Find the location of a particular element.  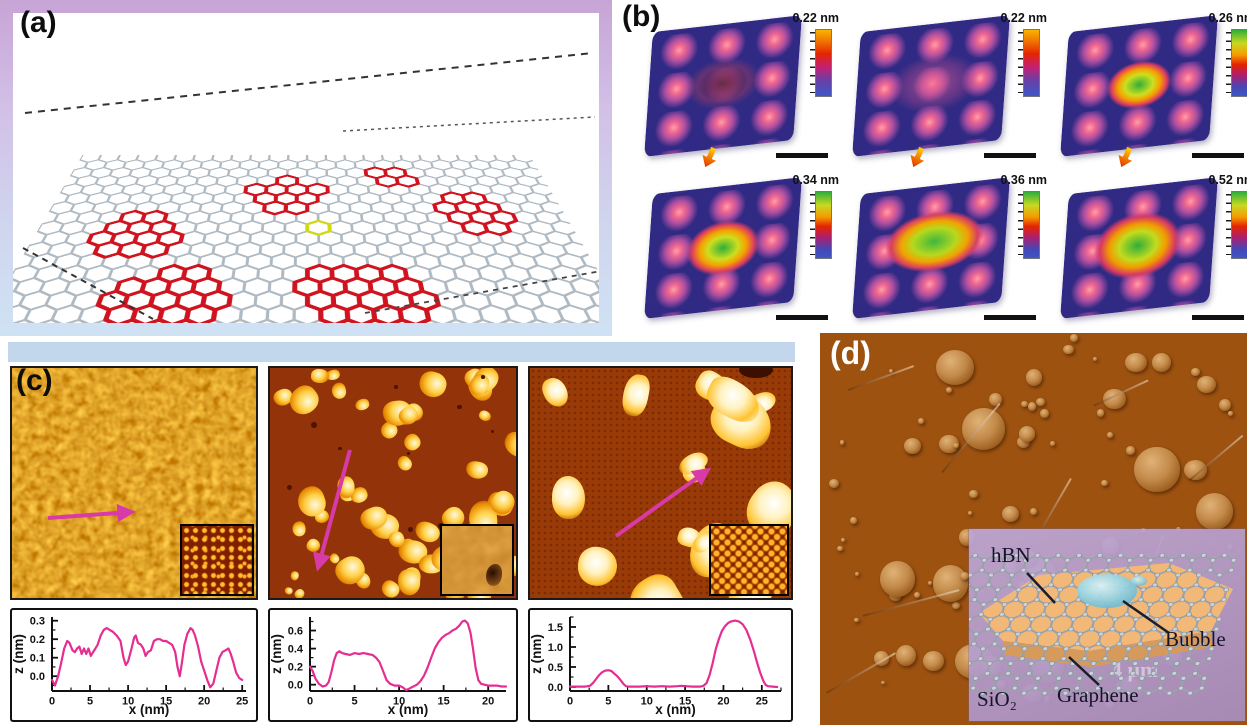

stm-tile-3: 0.26 nm is located at coordinates (1153, 87).